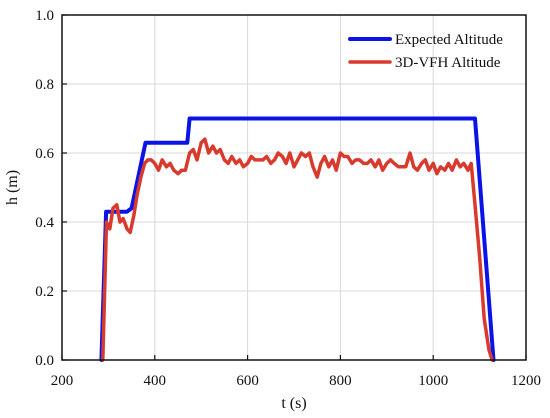 The width and height of the screenshot is (550, 418). I want to click on y-tick-label: 0.8, so click(44, 85).